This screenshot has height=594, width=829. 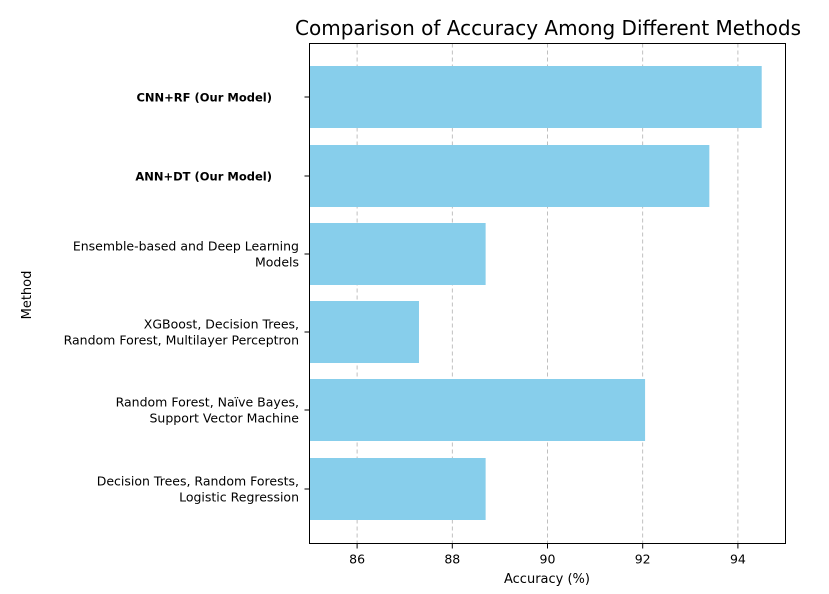 What do you see at coordinates (452, 559) in the screenshot?
I see `x-tick-label: 88` at bounding box center [452, 559].